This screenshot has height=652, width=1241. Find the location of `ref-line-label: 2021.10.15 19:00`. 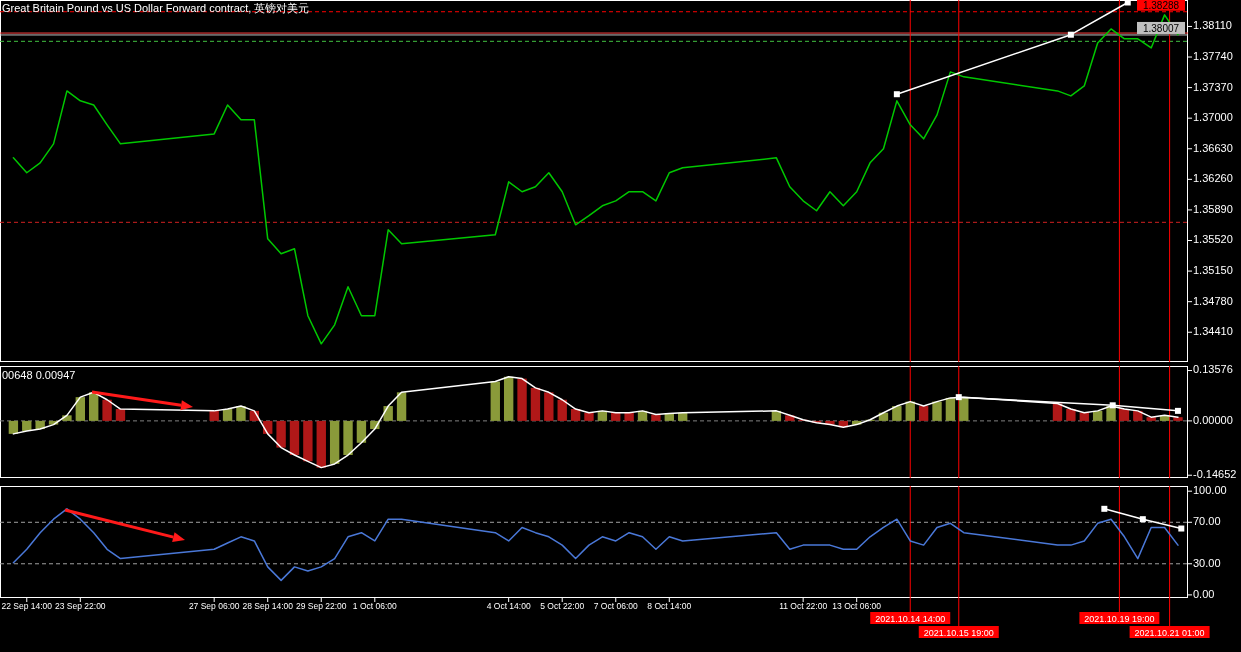

ref-line-label: 2021.10.15 19:00 is located at coordinates (958, 632).